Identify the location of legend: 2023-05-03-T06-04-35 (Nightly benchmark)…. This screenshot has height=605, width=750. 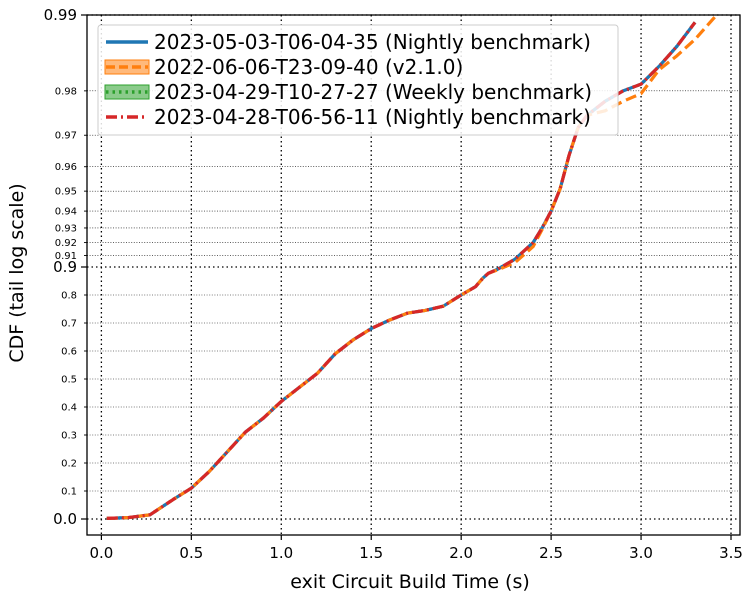
(358, 80).